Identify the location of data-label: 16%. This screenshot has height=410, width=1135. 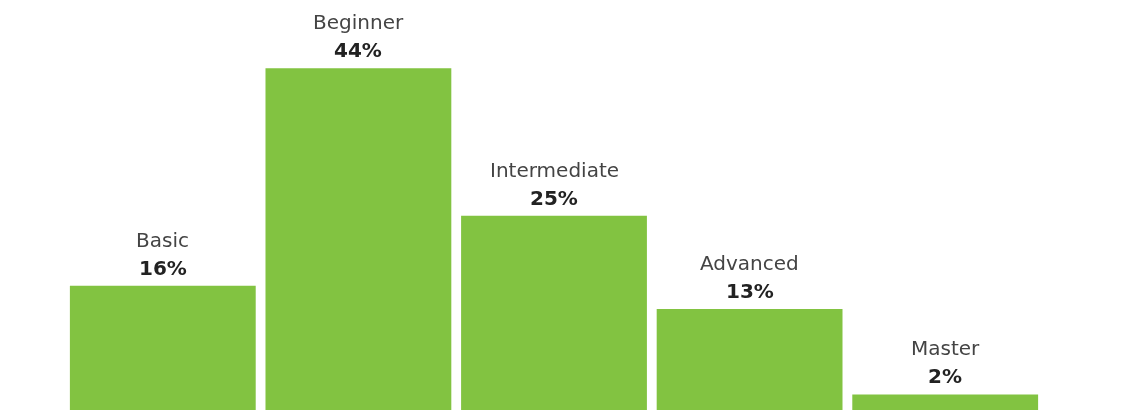
(163, 268).